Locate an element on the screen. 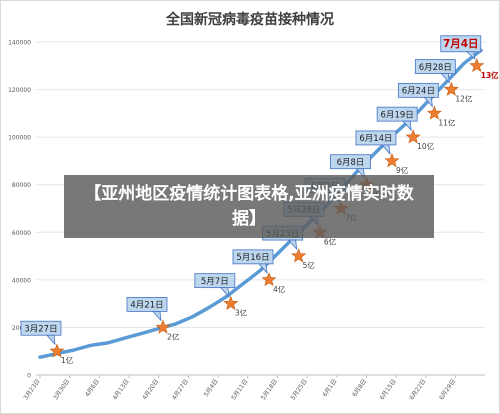  x-tick-label: 5月11日 is located at coordinates (239, 389).